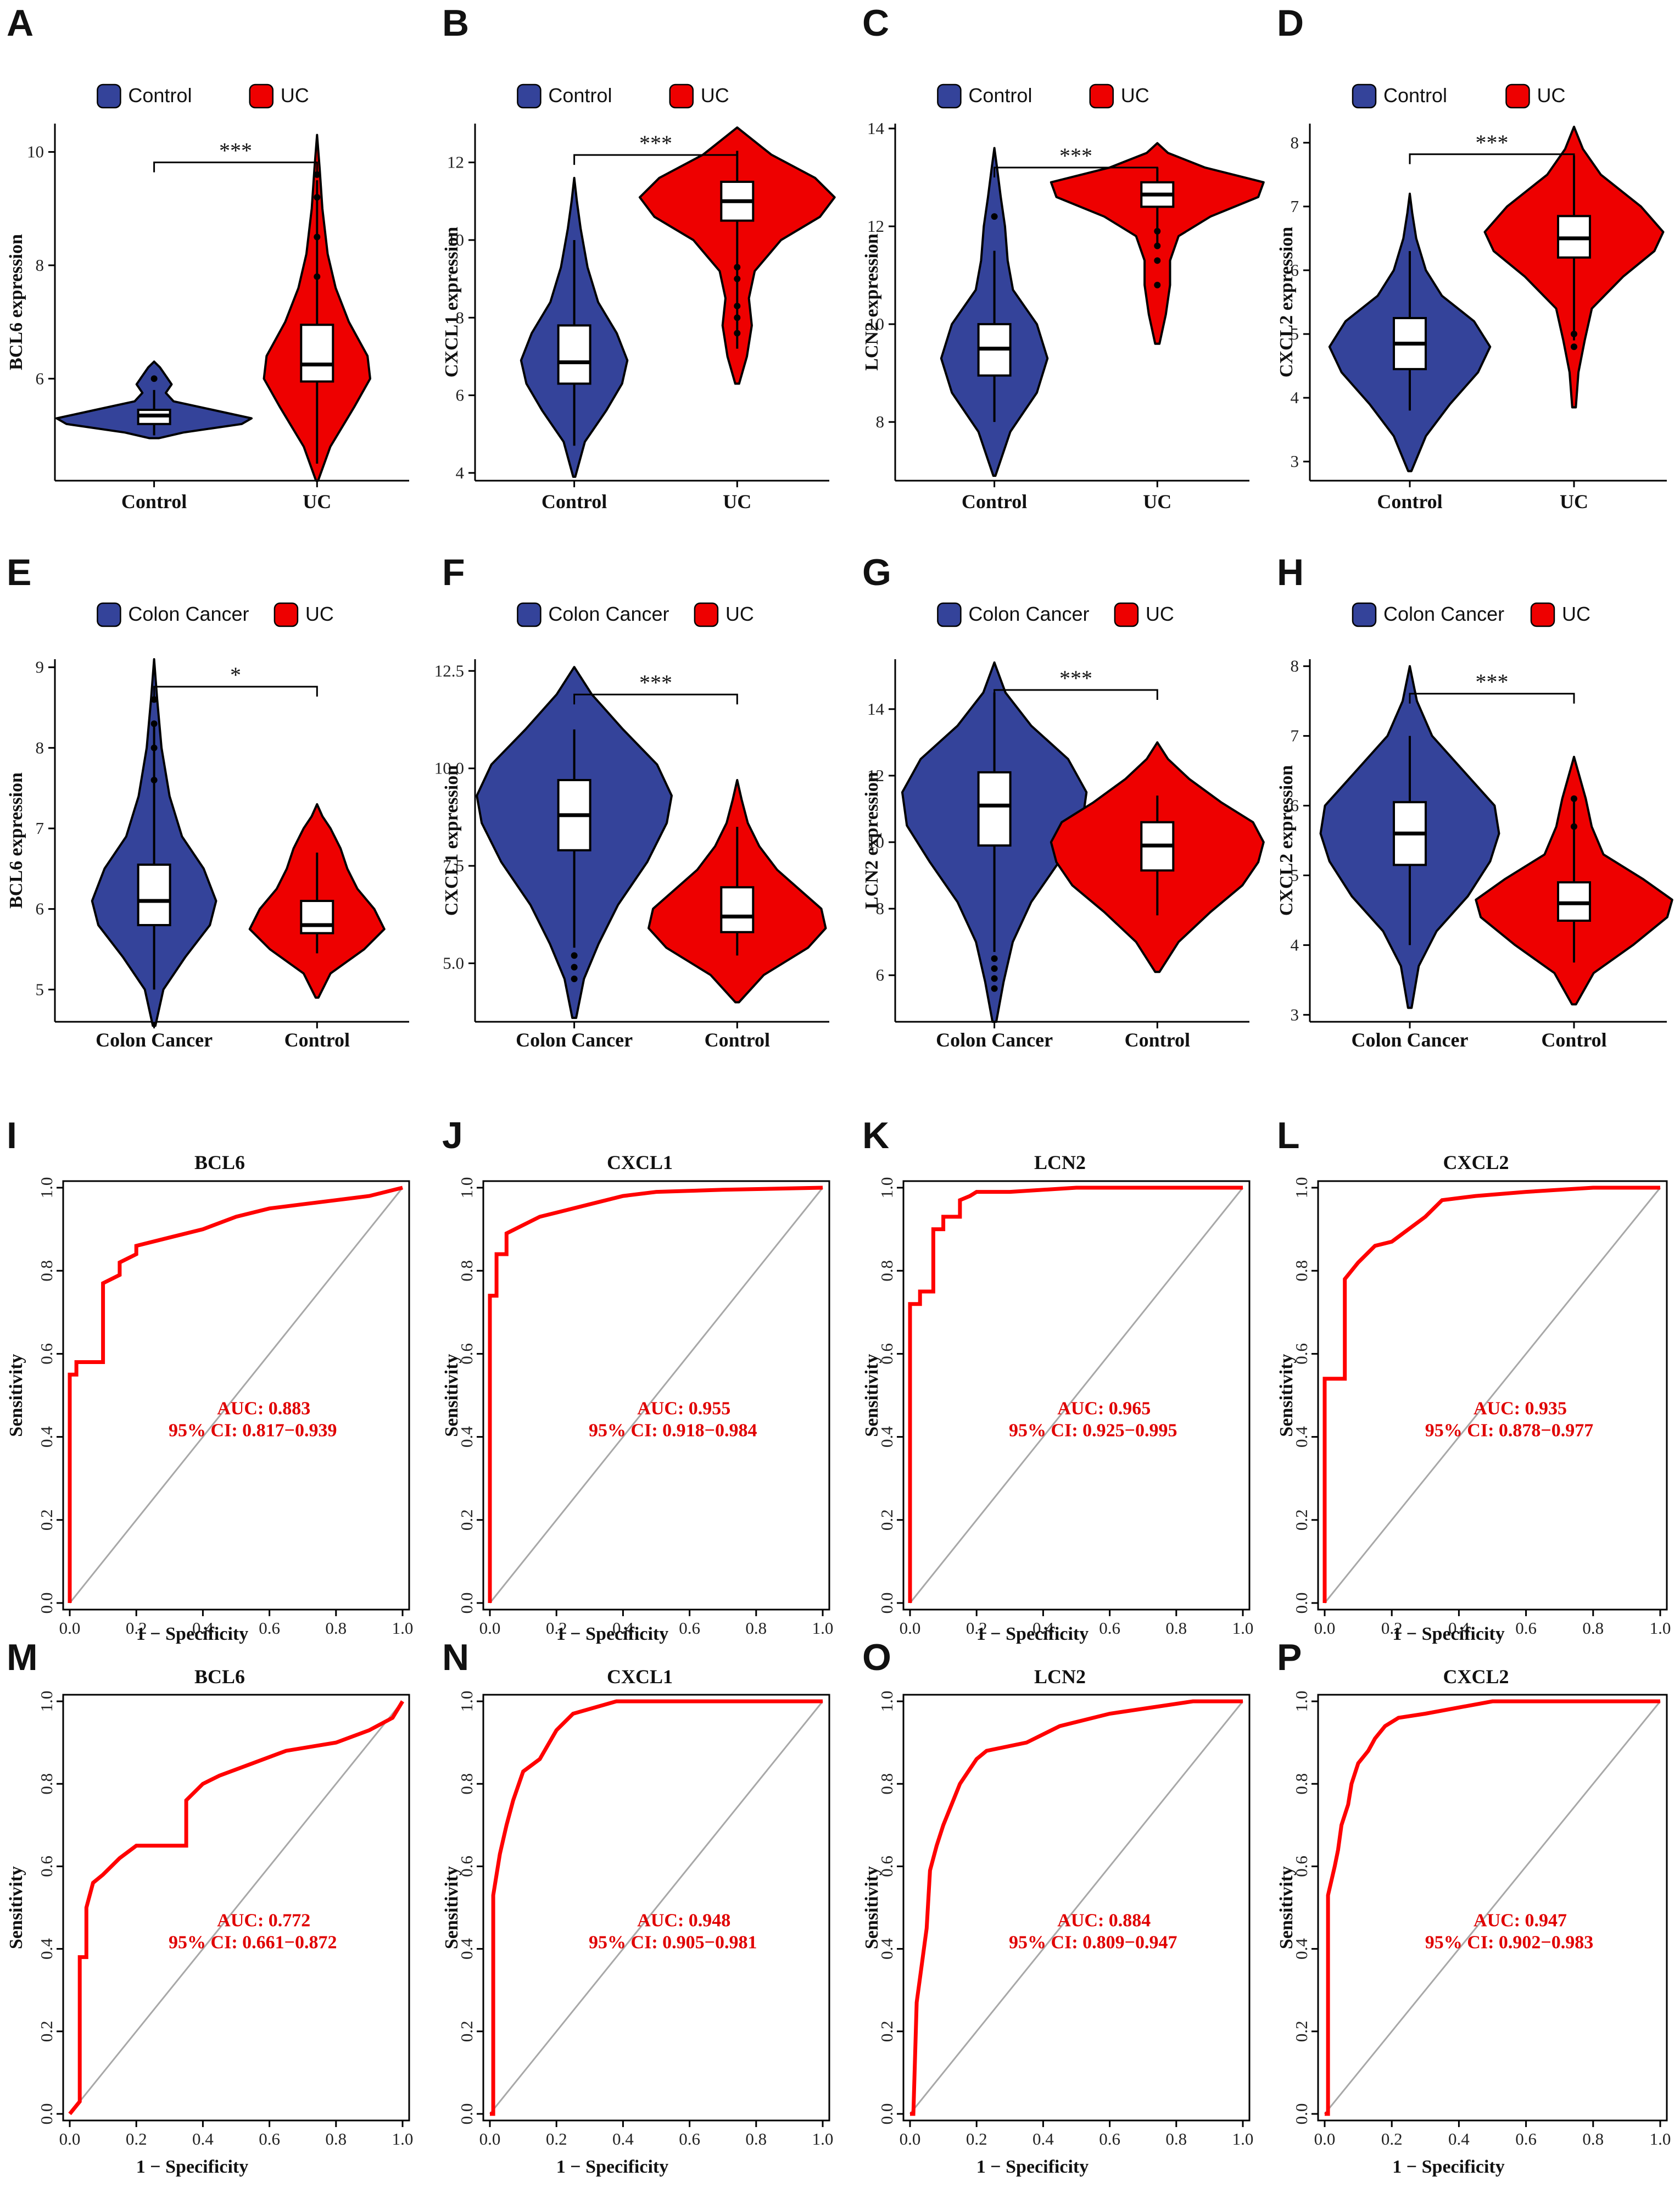  Describe the element at coordinates (1295, 805) in the screenshot. I see `y-tick-label: 6` at that location.